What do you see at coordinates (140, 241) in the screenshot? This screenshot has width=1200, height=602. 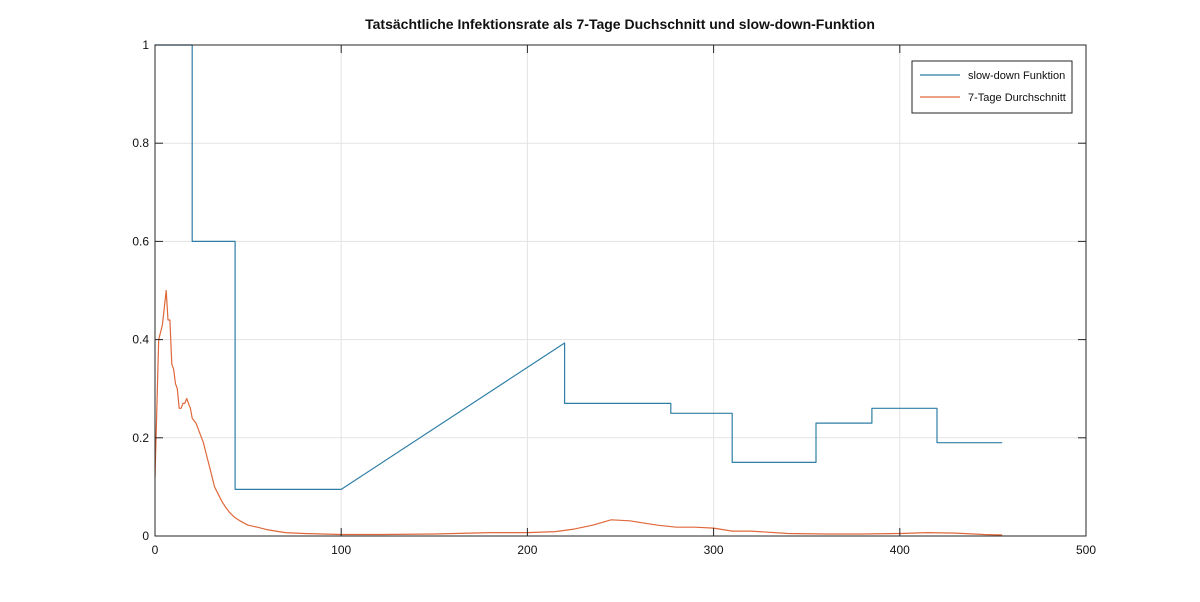 I see `y-tick-label: 0.6` at bounding box center [140, 241].